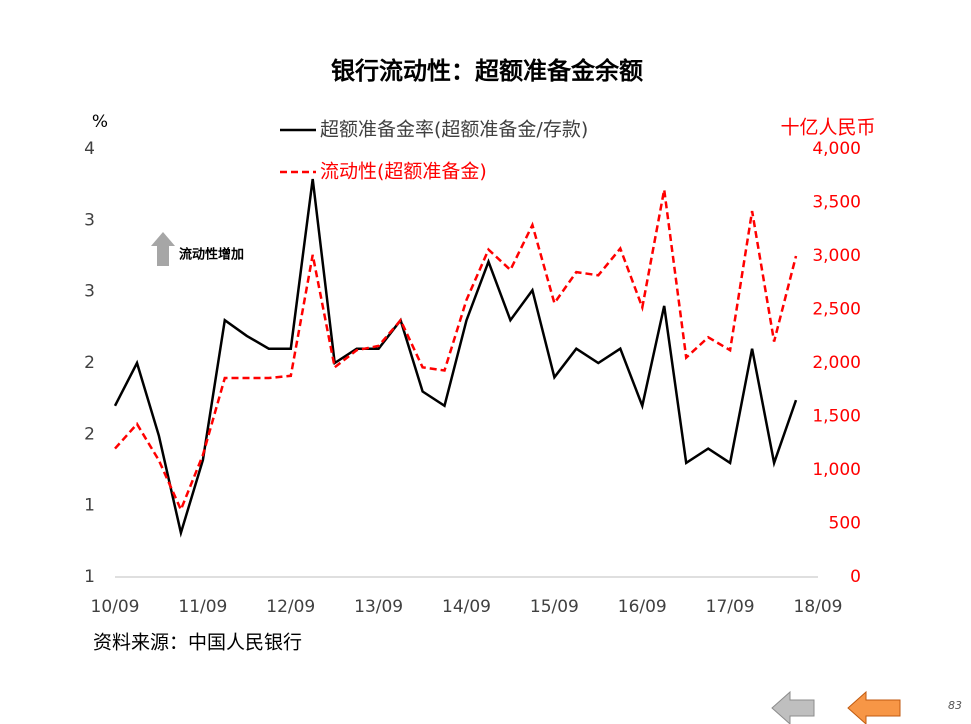  What do you see at coordinates (836, 203) in the screenshot?
I see `y2-tick-label: 3,500` at bounding box center [836, 203].